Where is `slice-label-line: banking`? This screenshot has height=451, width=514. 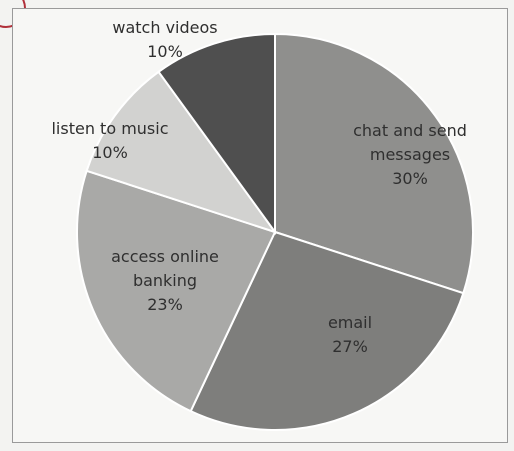 slice-label-line: banking is located at coordinates (165, 280).